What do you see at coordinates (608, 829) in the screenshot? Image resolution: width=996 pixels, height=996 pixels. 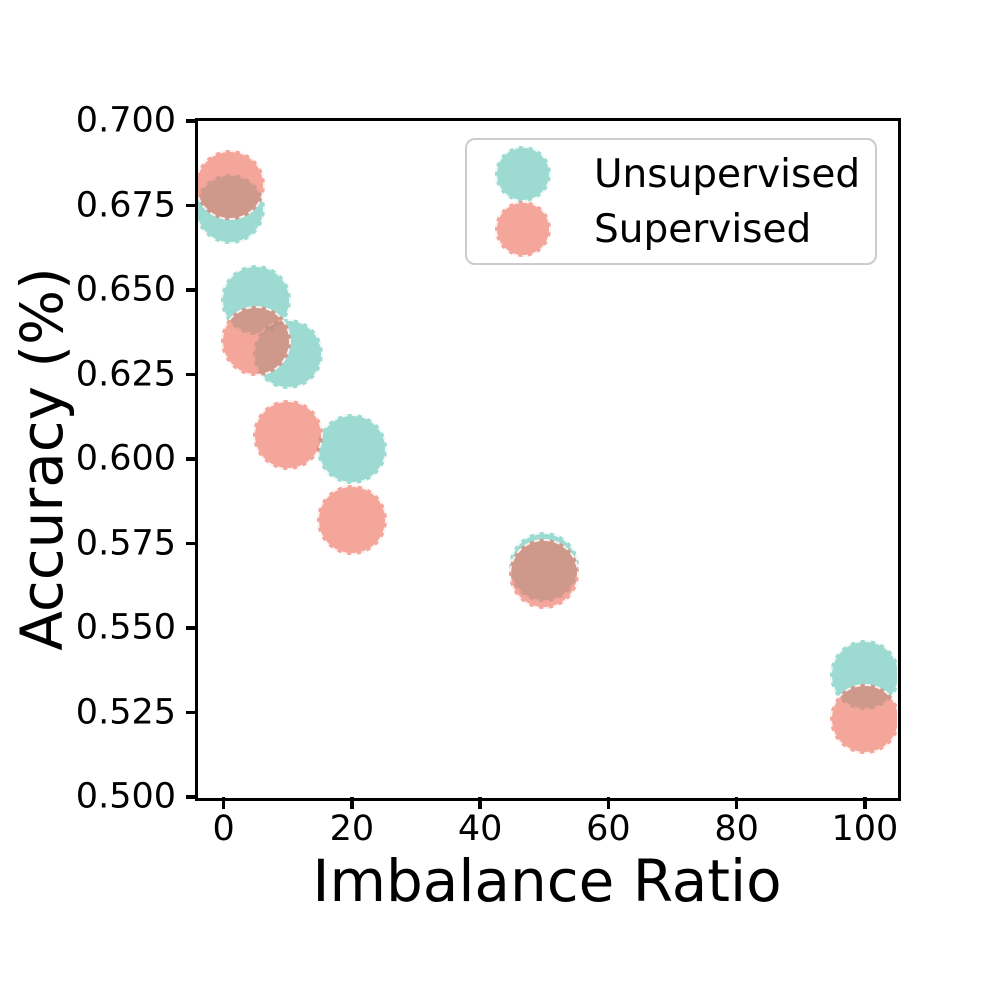 I see `x-tick-label: 60` at bounding box center [608, 829].